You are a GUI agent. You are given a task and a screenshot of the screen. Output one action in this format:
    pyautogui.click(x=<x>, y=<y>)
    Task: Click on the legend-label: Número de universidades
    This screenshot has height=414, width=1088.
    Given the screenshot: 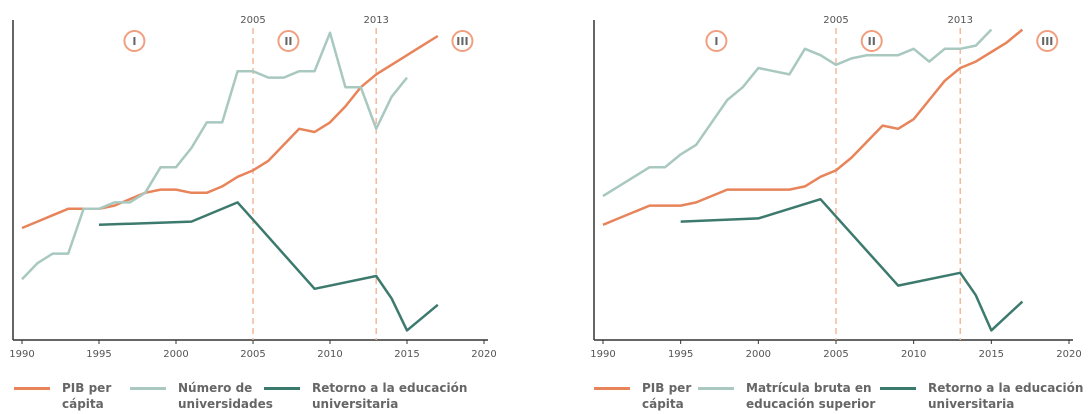 What is the action you would take?
    pyautogui.click(x=225, y=396)
    